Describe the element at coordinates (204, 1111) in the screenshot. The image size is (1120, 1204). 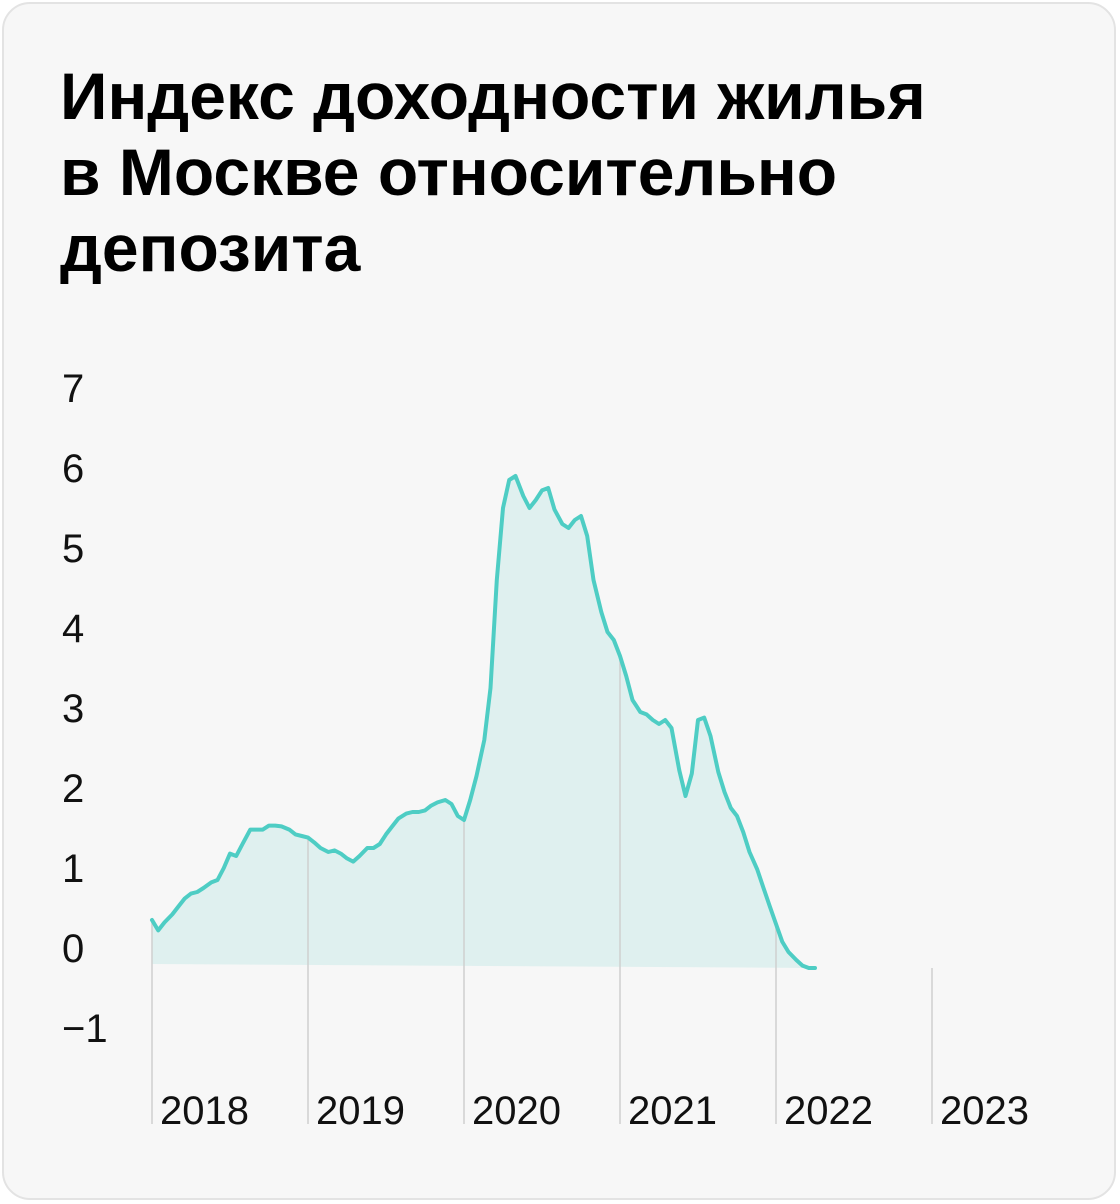
I see `x-tick-label: 2018` at that location.